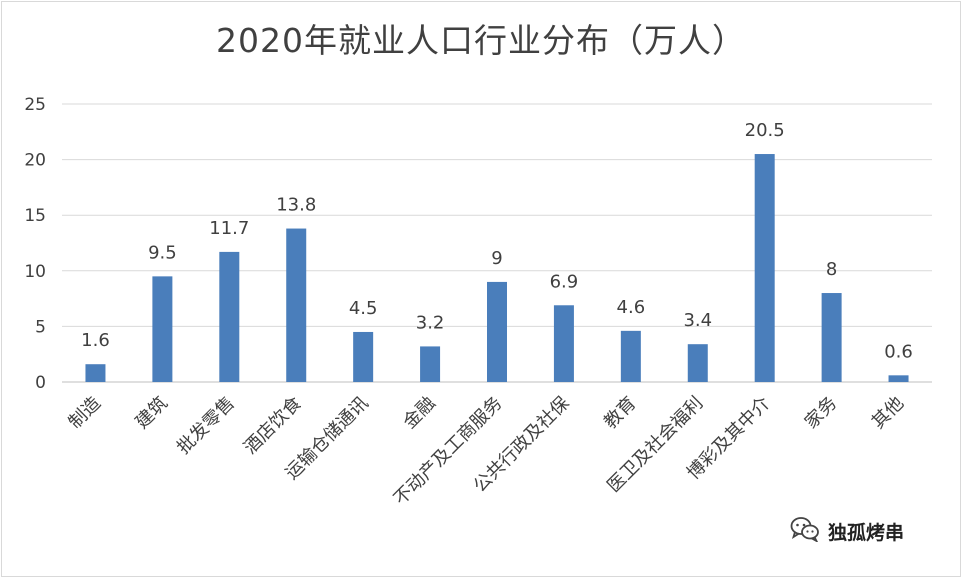  Describe the element at coordinates (898, 351) in the screenshot. I see `data-label: 0.6` at that location.